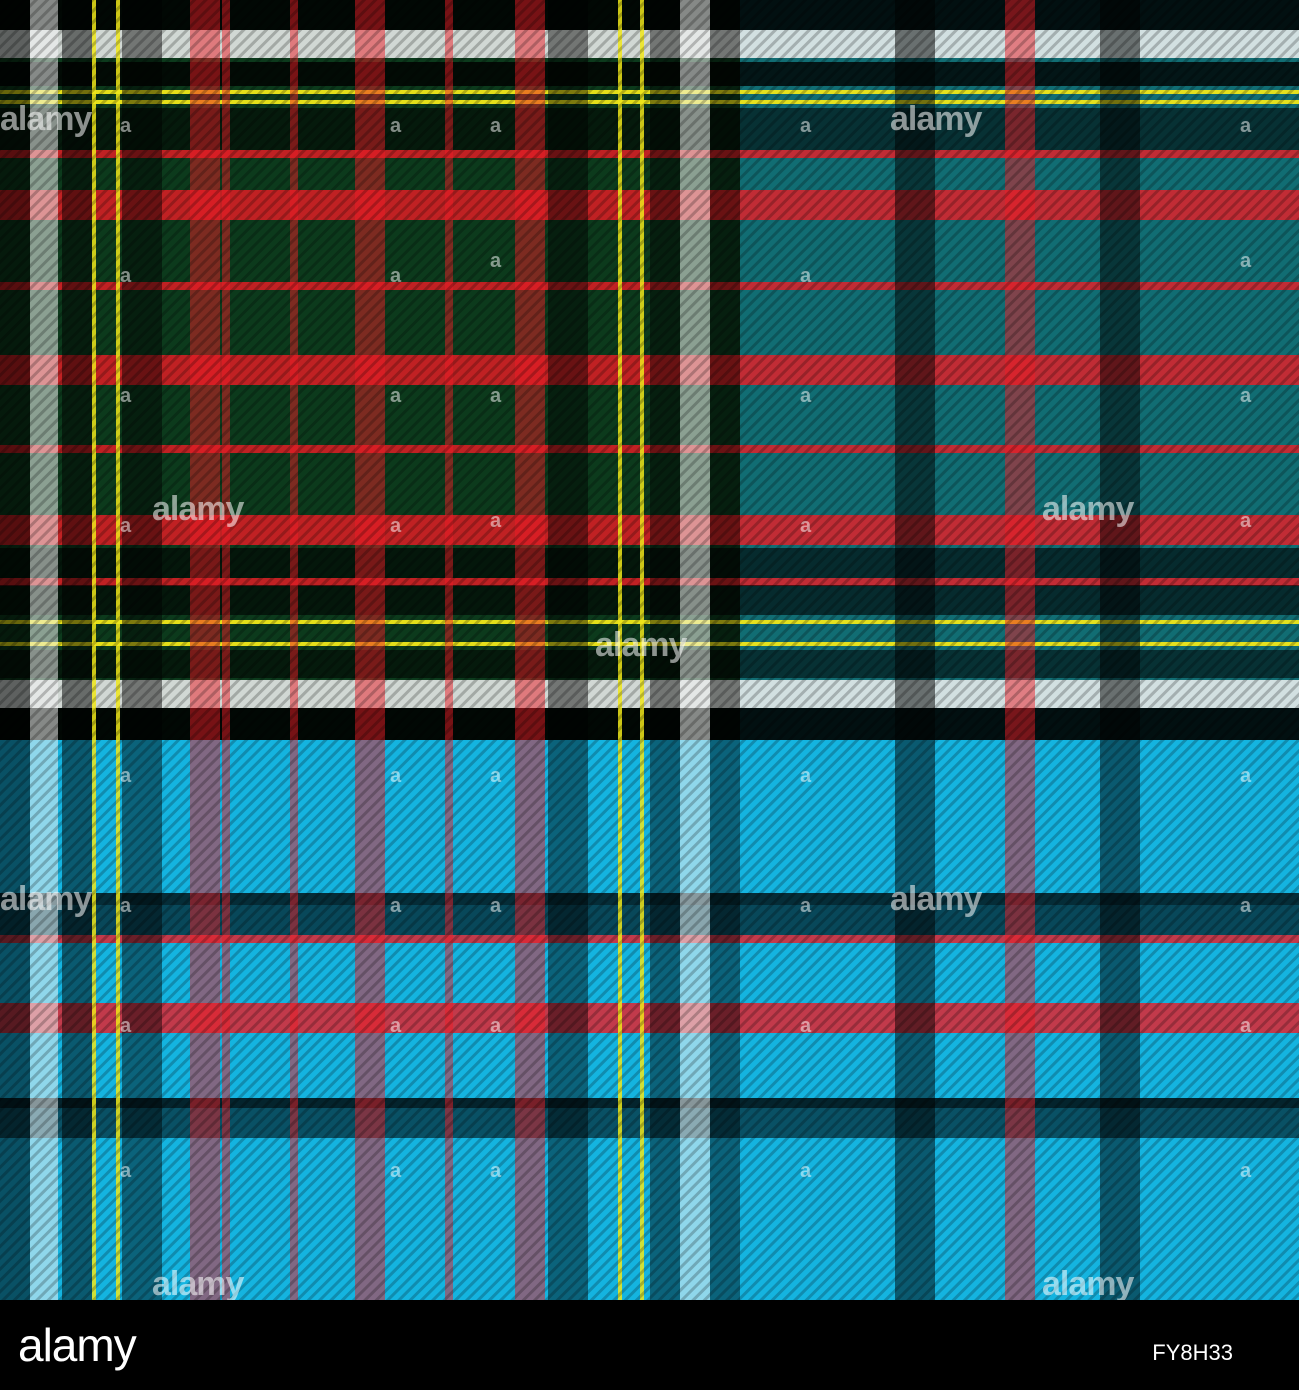 The width and height of the screenshot is (1299, 1390). What do you see at coordinates (649, 1345) in the screenshot?
I see `stock-footer-bar: alamy FY8H33` at bounding box center [649, 1345].